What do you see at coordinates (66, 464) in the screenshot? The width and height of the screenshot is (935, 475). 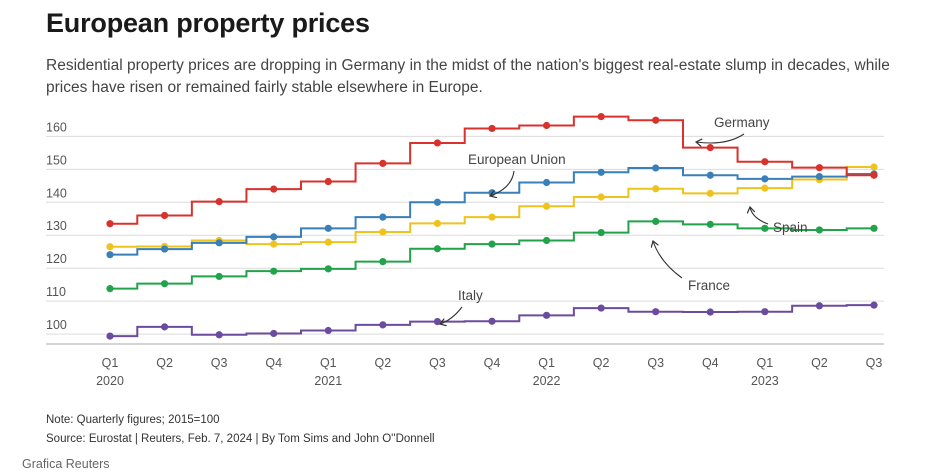 I see `chart-credit: Grafica Reuters` at bounding box center [66, 464].